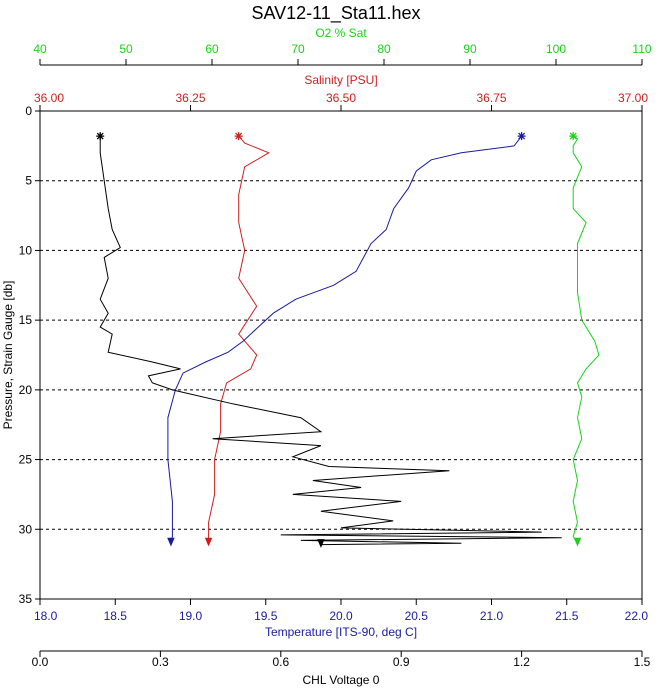 Image resolution: width=671 pixels, height=692 pixels. What do you see at coordinates (191, 616) in the screenshot?
I see `x-tick-label: 19.0` at bounding box center [191, 616].